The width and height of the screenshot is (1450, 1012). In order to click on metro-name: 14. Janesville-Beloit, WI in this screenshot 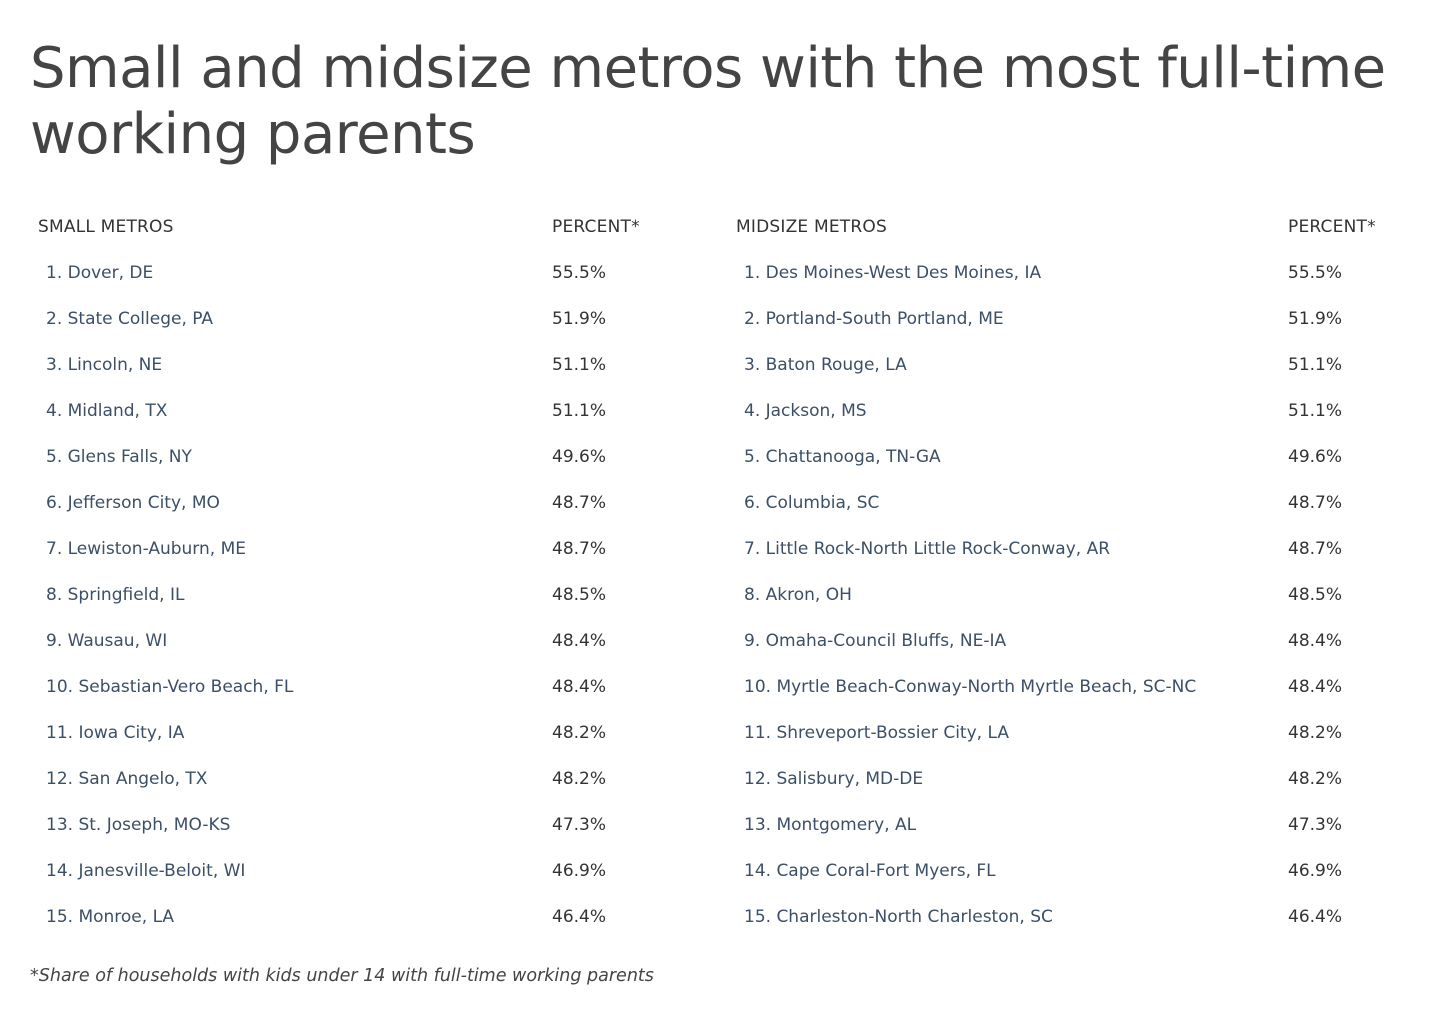, I will do `click(146, 871)`.